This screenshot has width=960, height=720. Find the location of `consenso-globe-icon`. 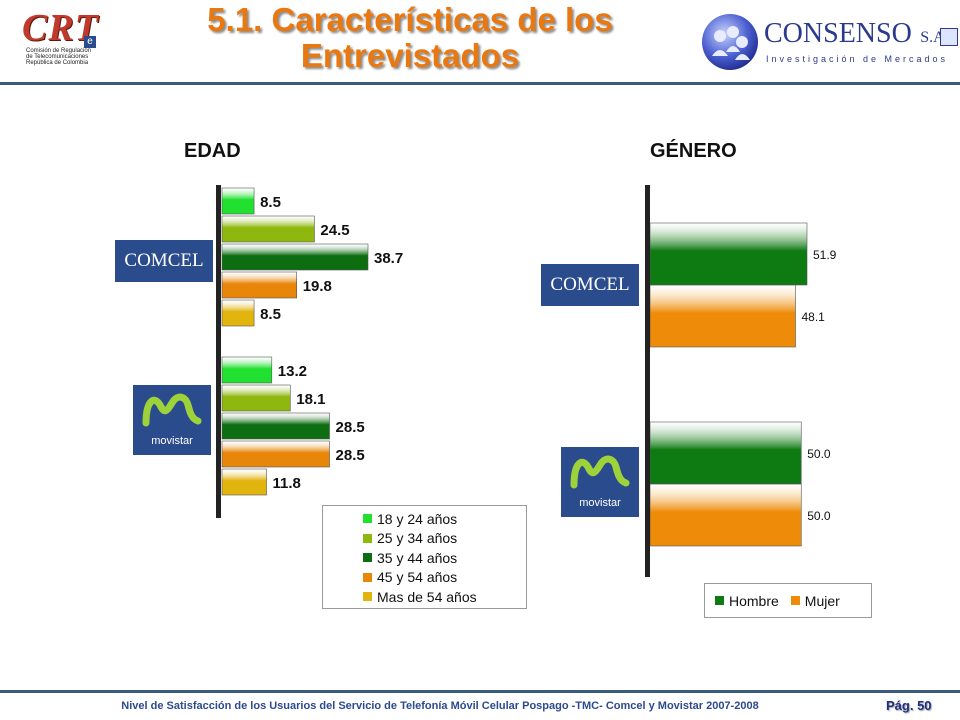

consenso-globe-icon is located at coordinates (730, 42).